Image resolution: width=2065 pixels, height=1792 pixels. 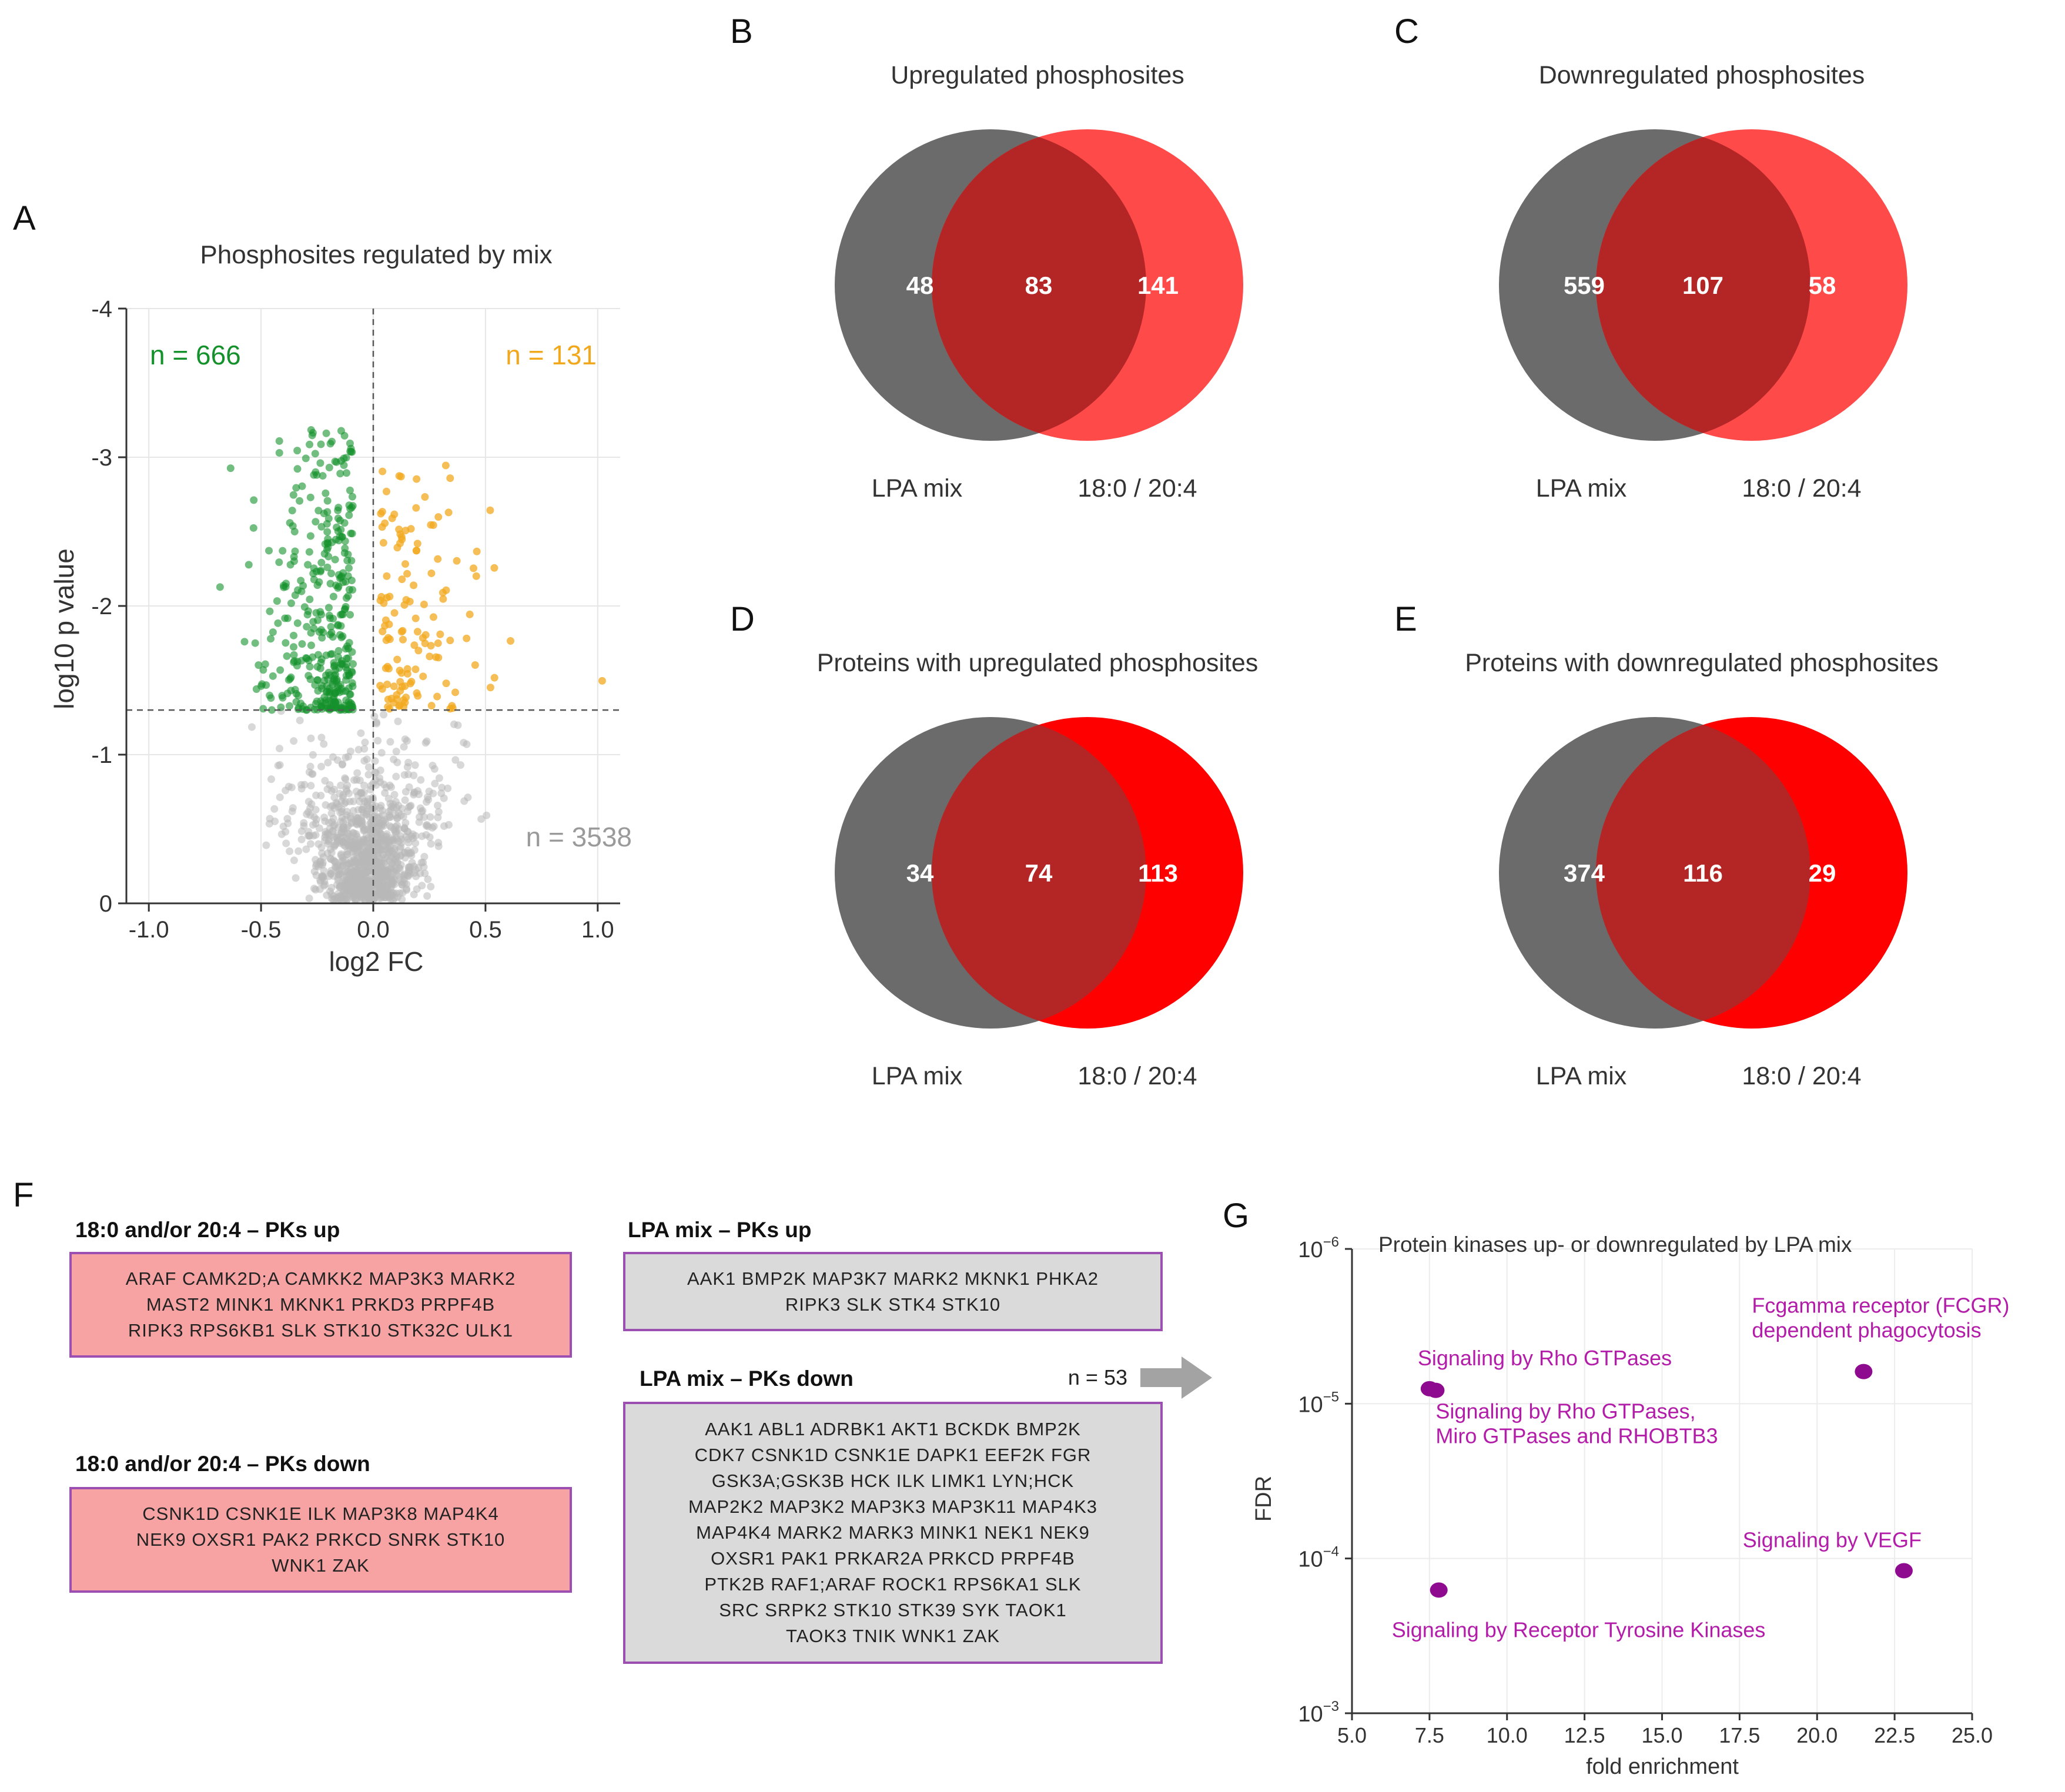 I want to click on kinase-line: RIPK3 SLK STK4 STK10, so click(x=893, y=1304).